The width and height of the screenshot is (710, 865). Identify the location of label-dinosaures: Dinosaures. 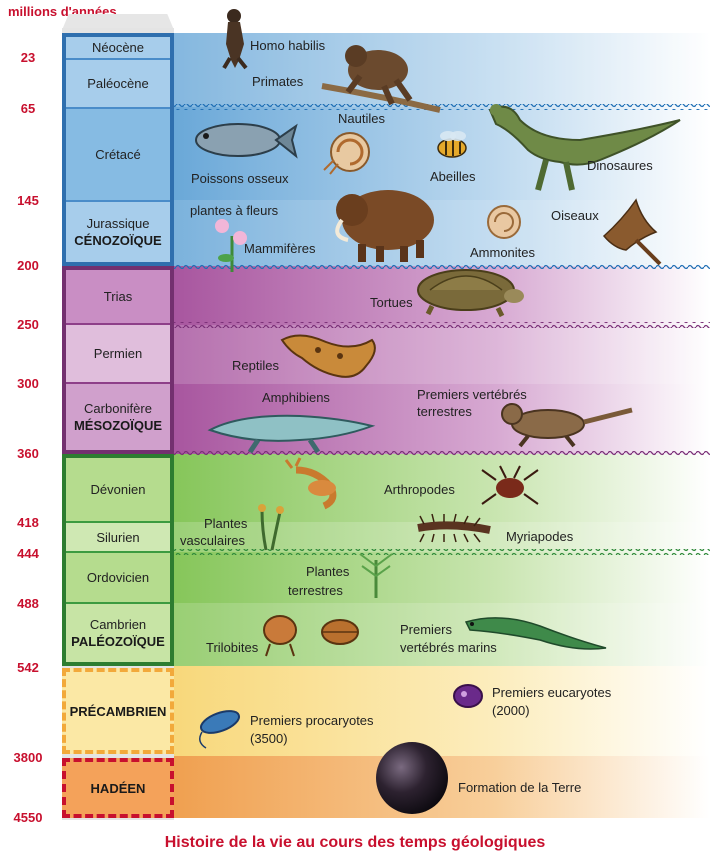
(620, 165).